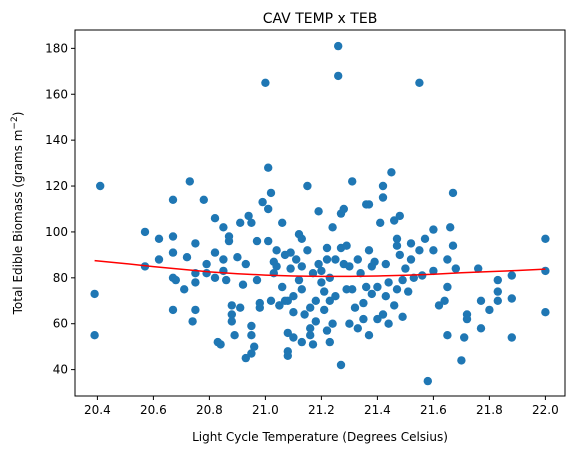 The image size is (579, 453). Describe the element at coordinates (489, 410) in the screenshot. I see `x-tick-label: 21.8` at that location.